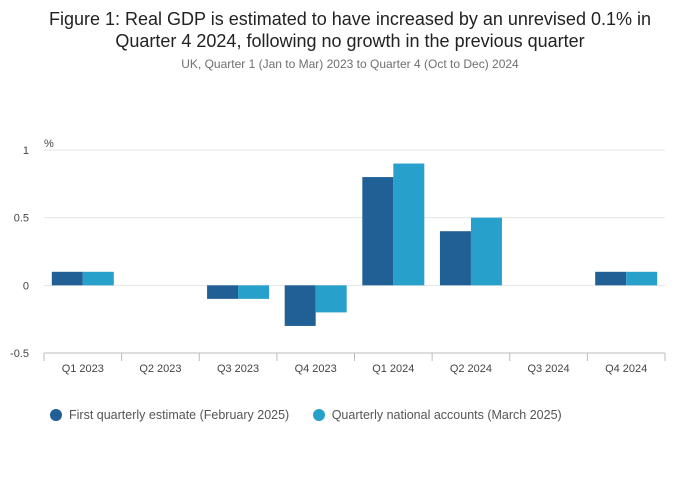 Image resolution: width=700 pixels, height=502 pixels. Describe the element at coordinates (179, 415) in the screenshot. I see `legend-label-series-1: First quarterly estimate (February 2025)` at that location.